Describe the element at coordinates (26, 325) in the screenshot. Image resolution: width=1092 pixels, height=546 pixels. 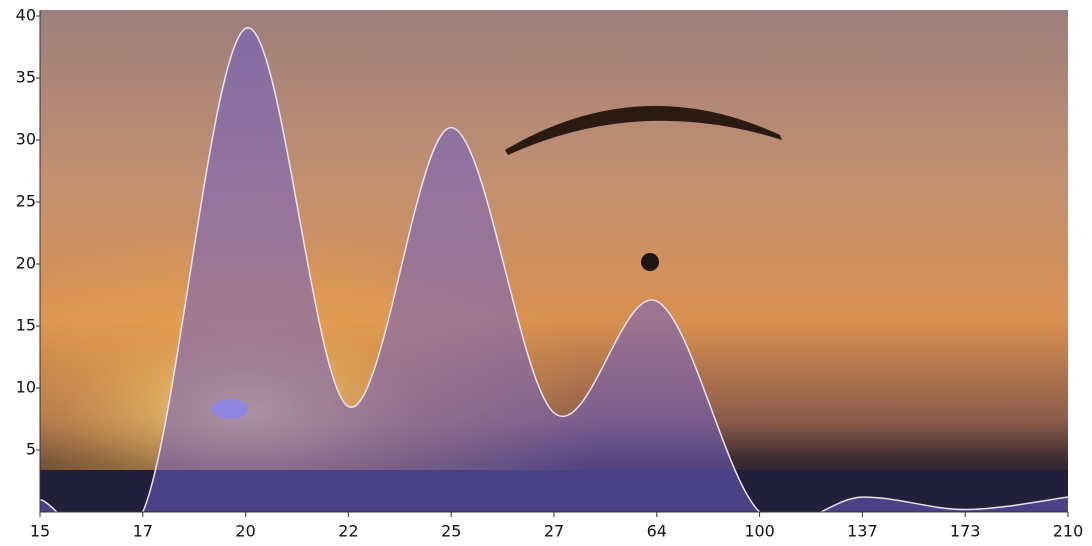
I see `y-tick-label: 15` at that location.